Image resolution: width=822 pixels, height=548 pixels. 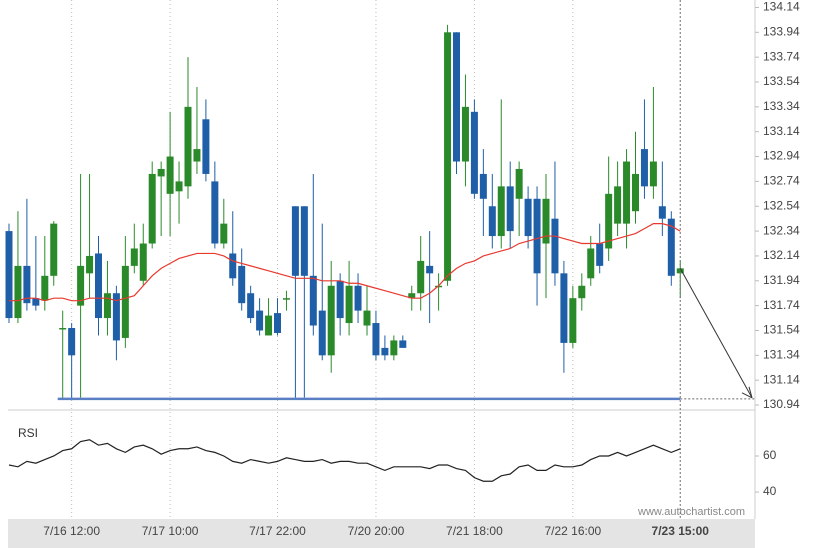 I want to click on y-tick-label: 131.34, so click(x=781, y=355).